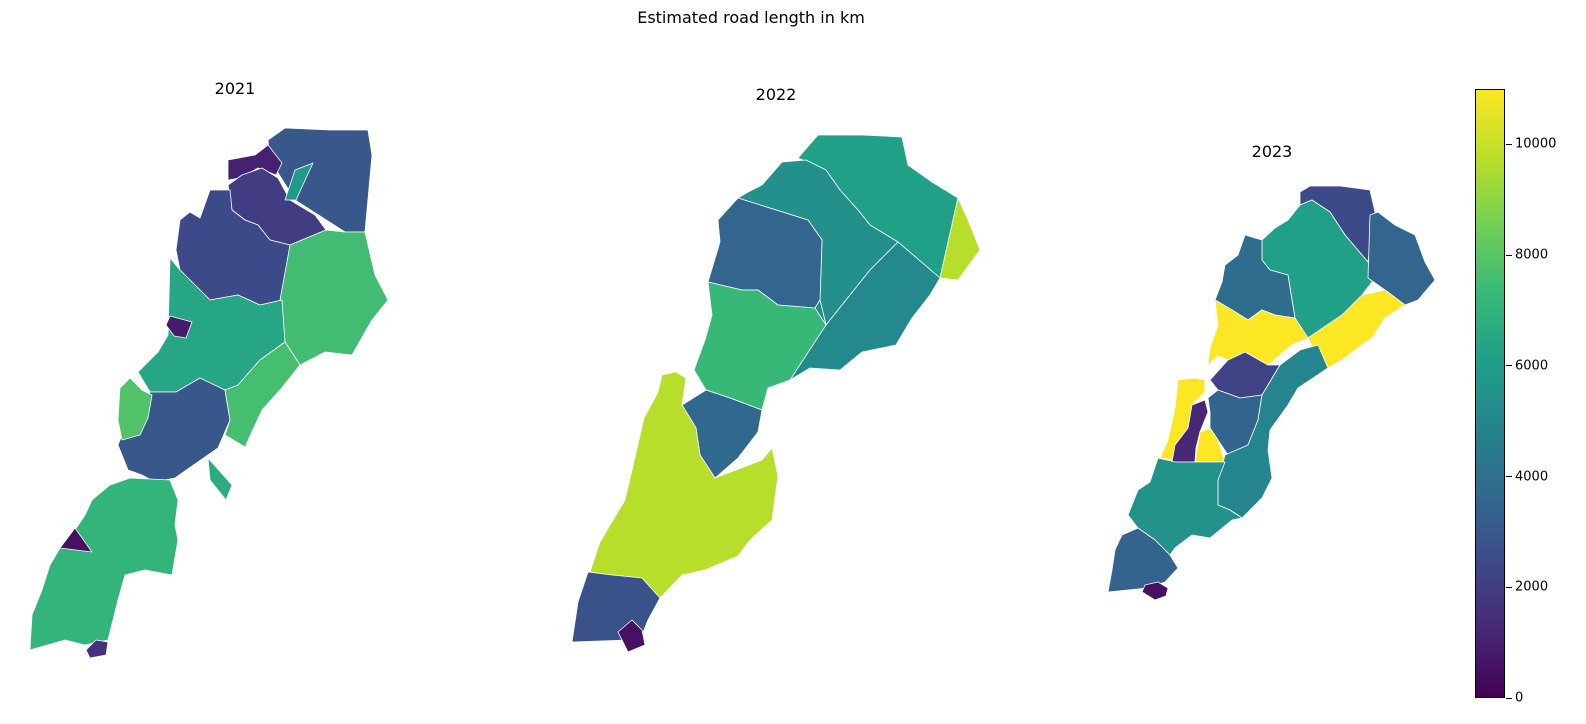 This screenshot has height=724, width=1586. I want to click on panel-title-2022: 2022, so click(776, 94).